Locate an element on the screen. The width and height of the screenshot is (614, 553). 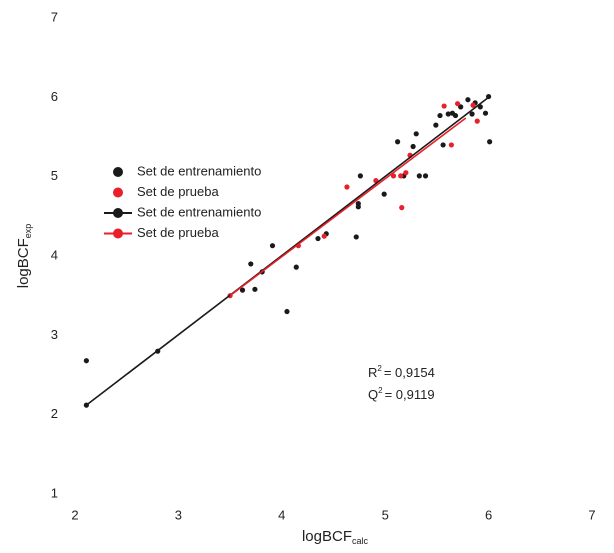
x-axis-label-sub: calc is located at coordinates (360, 541).